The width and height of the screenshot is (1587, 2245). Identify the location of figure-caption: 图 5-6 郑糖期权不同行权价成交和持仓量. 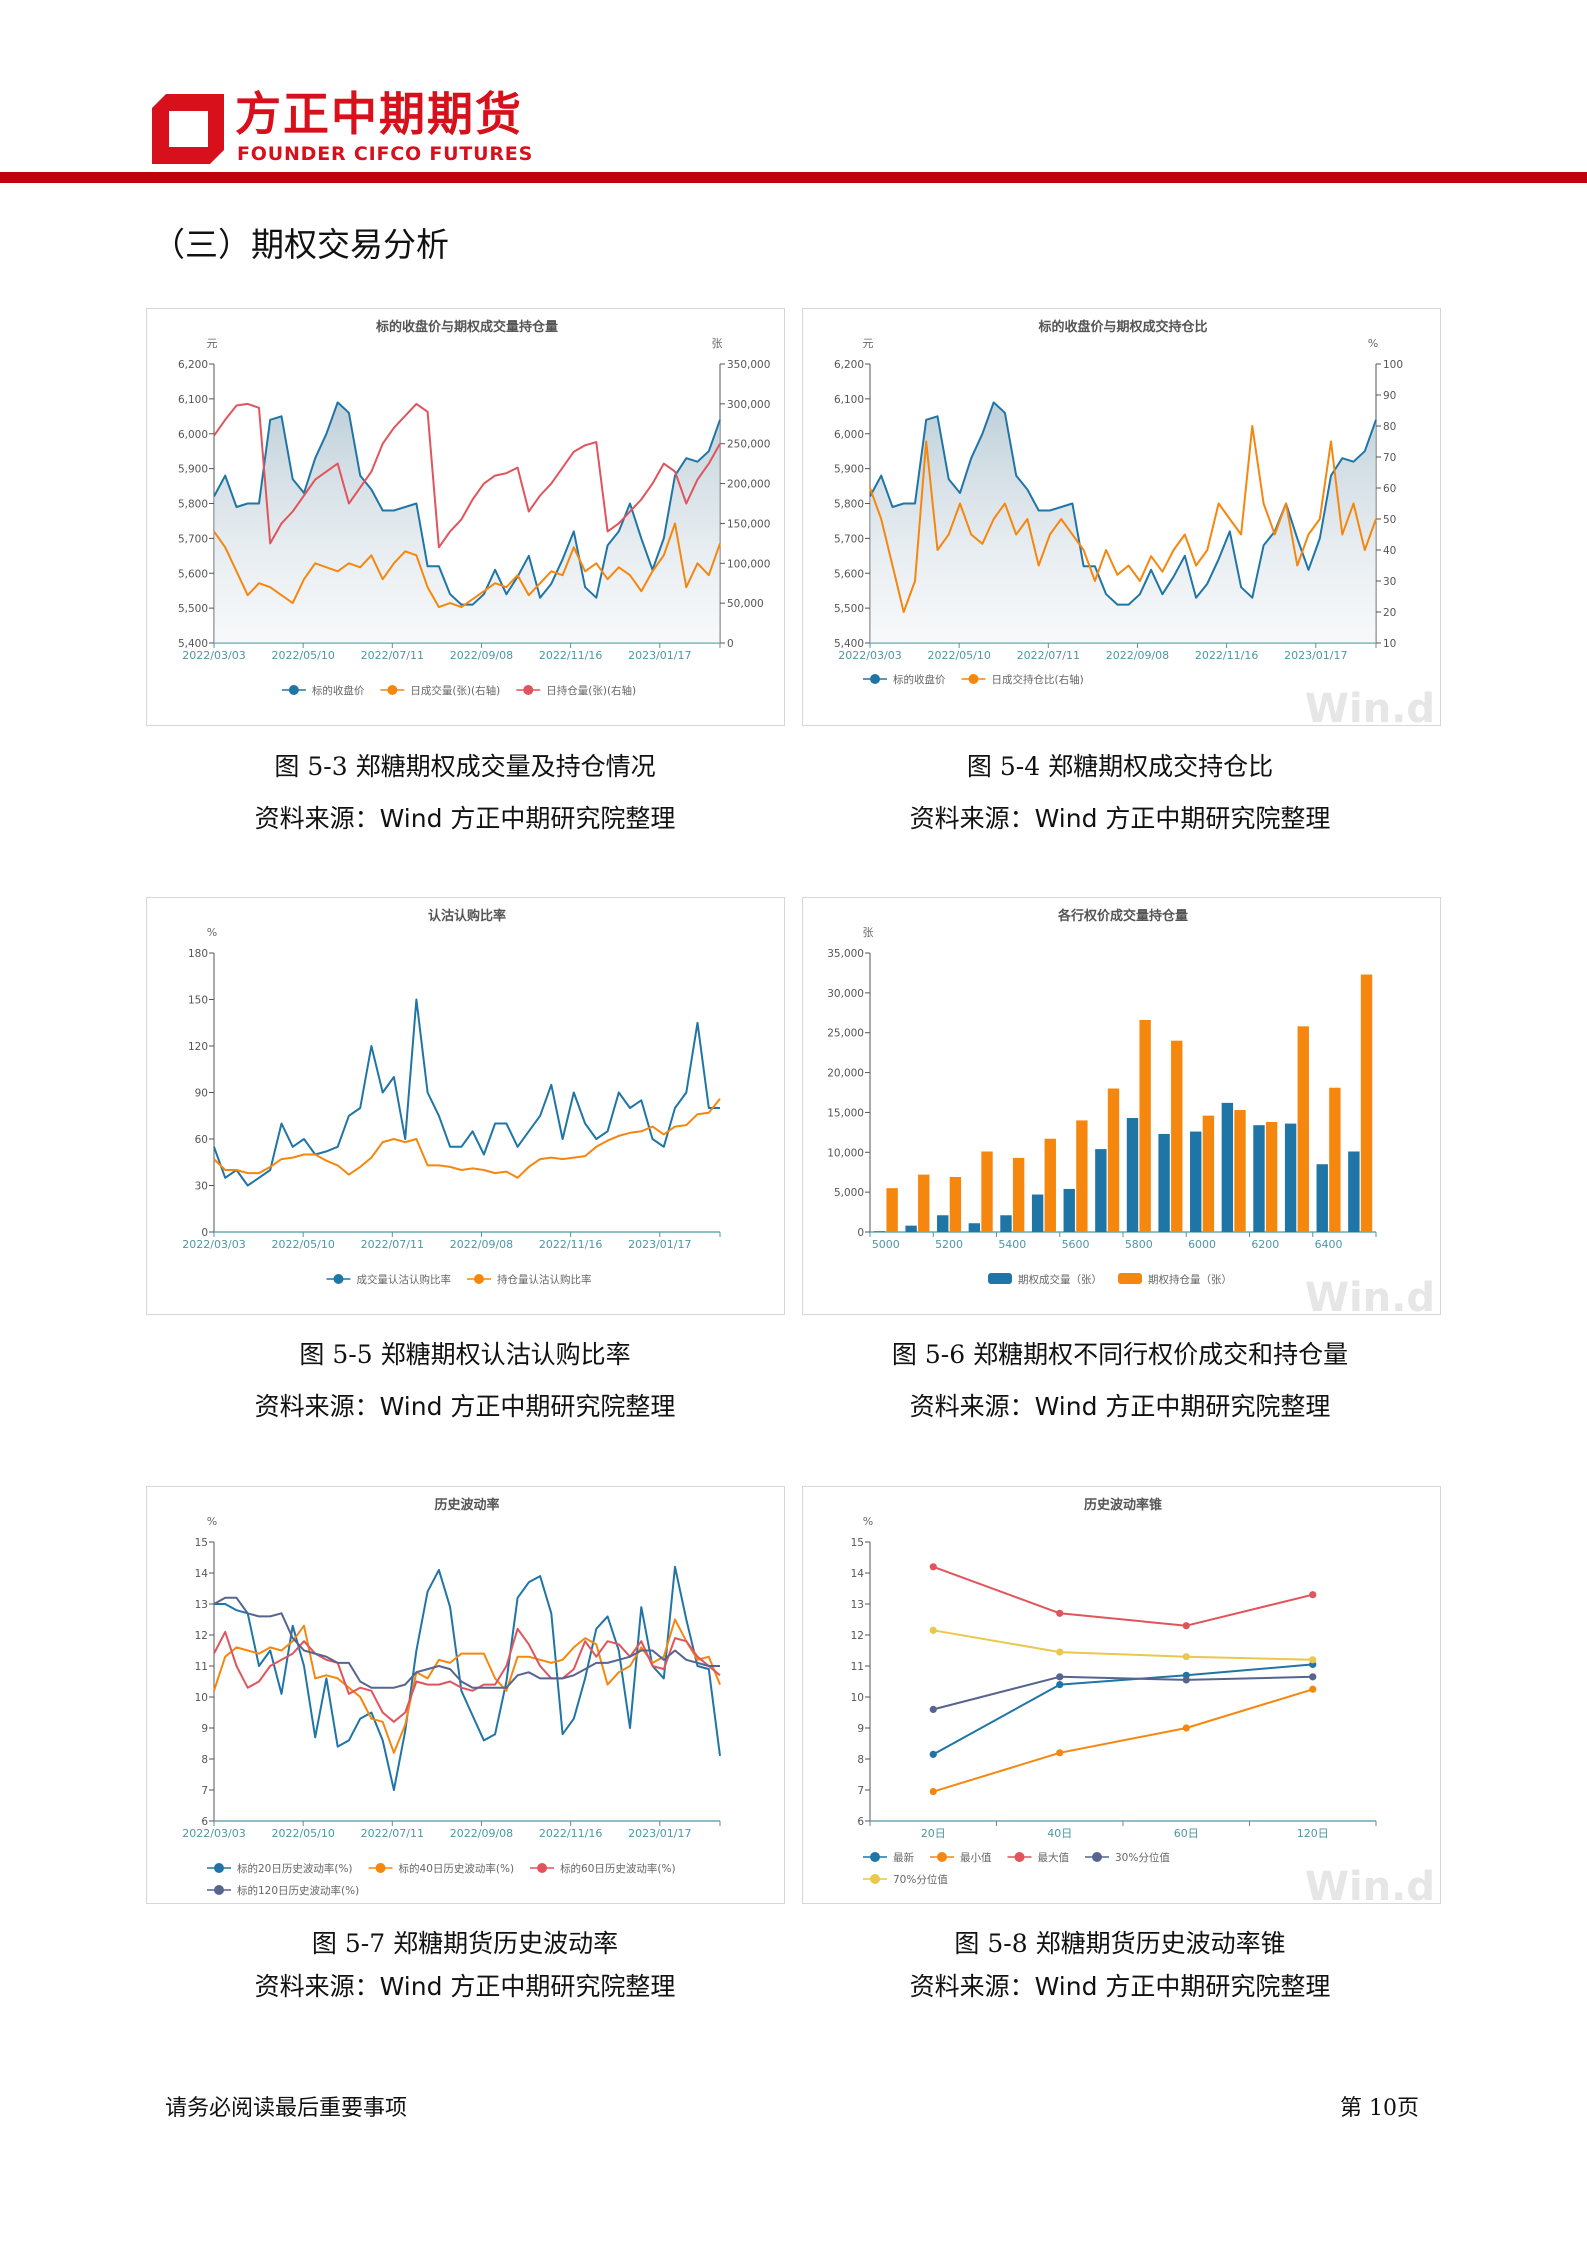
(1120, 1354).